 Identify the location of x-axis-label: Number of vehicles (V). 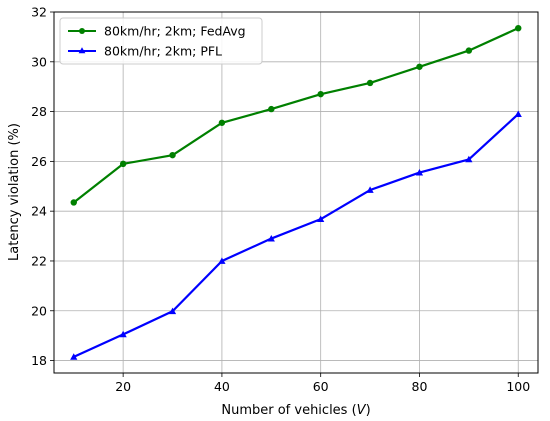
(295, 410).